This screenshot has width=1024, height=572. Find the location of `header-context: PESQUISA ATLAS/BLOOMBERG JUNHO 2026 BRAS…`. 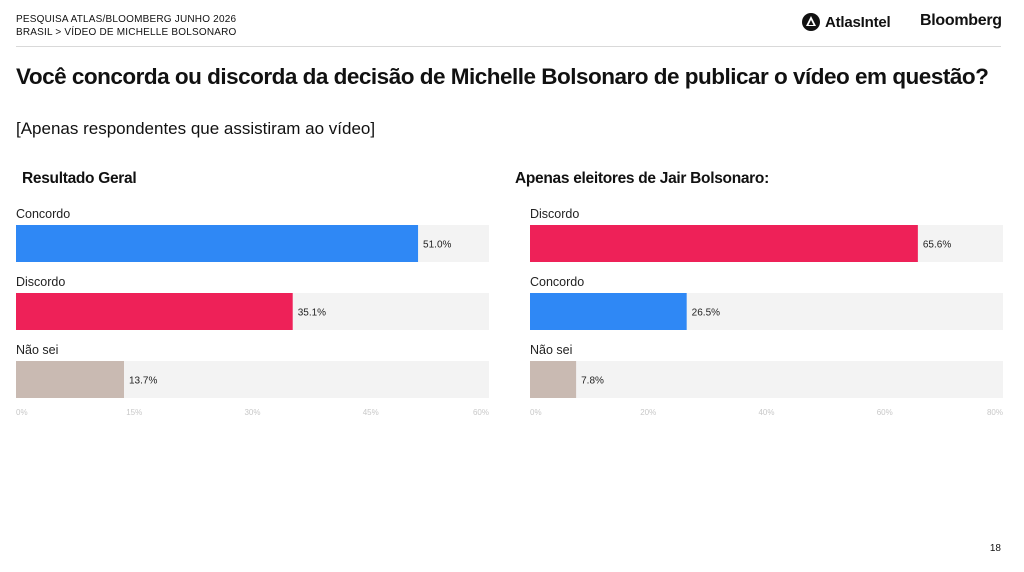

header-context: PESQUISA ATLAS/BLOOMBERG JUNHO 2026 BRAS… is located at coordinates (126, 26).